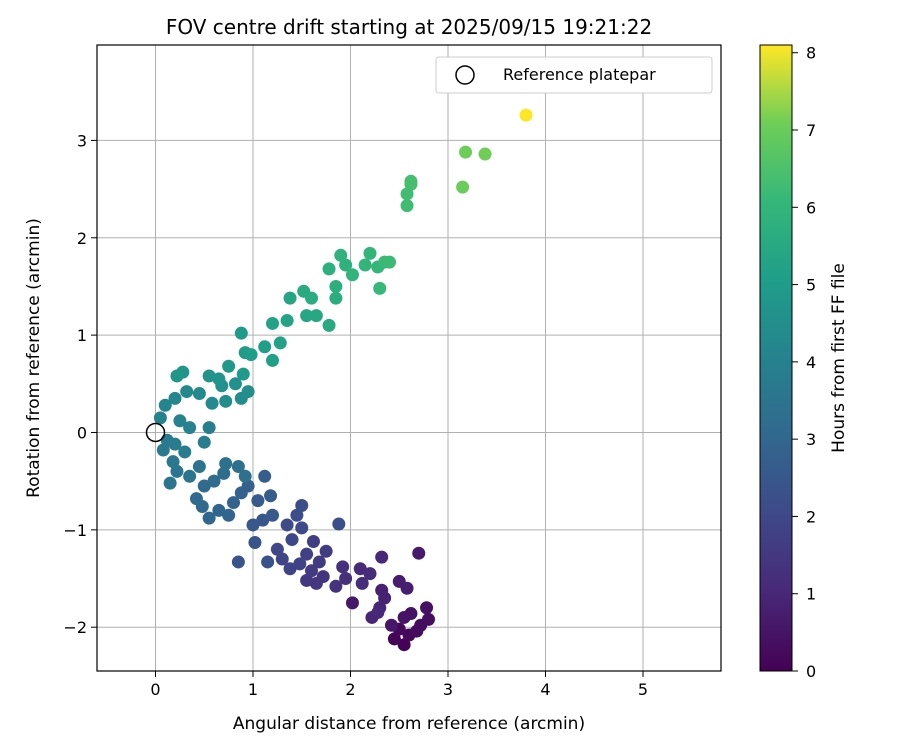  I want to click on legend-box, so click(574, 75).